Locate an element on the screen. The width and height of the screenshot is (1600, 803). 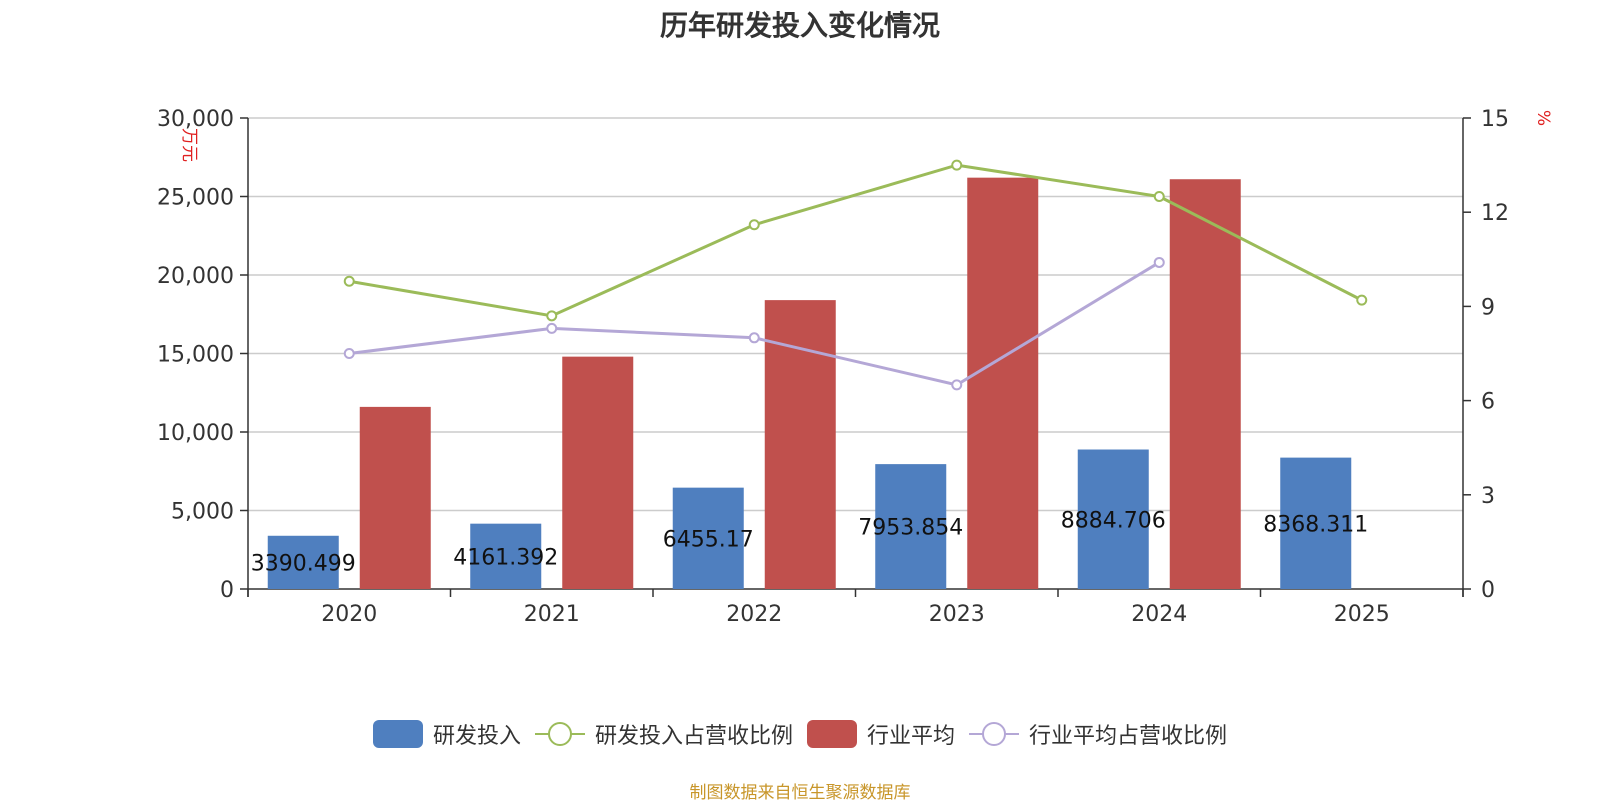
right-axis-tick-label: 6 is located at coordinates (1488, 402).